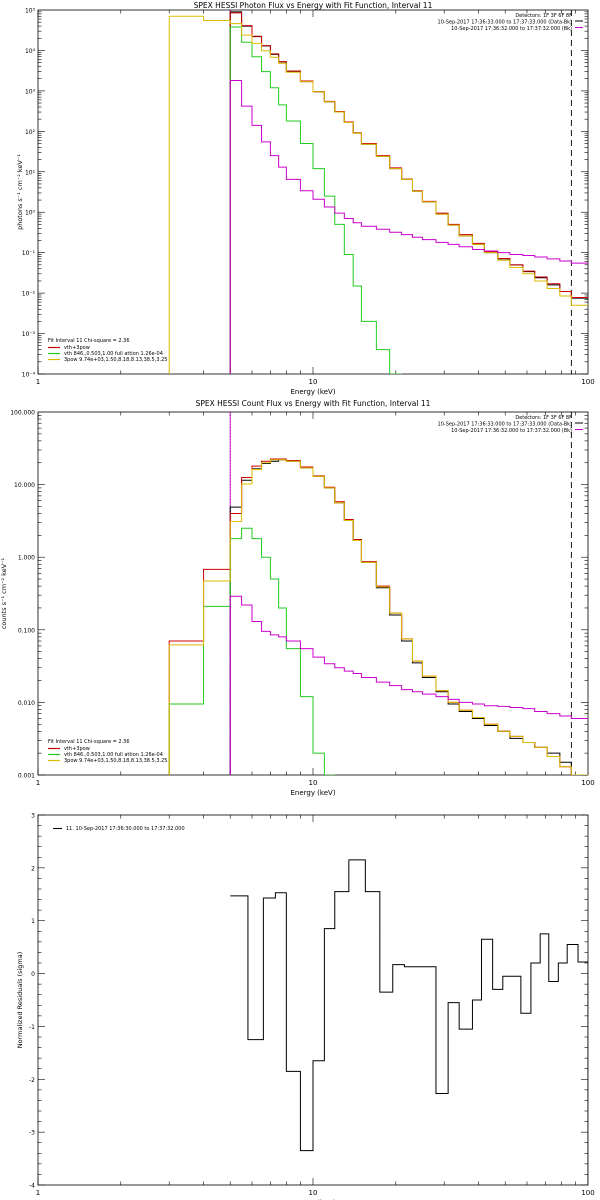  I want to click on y-axis-label: counts s⁻¹ cm⁻² keV⁻¹, so click(4, 593).